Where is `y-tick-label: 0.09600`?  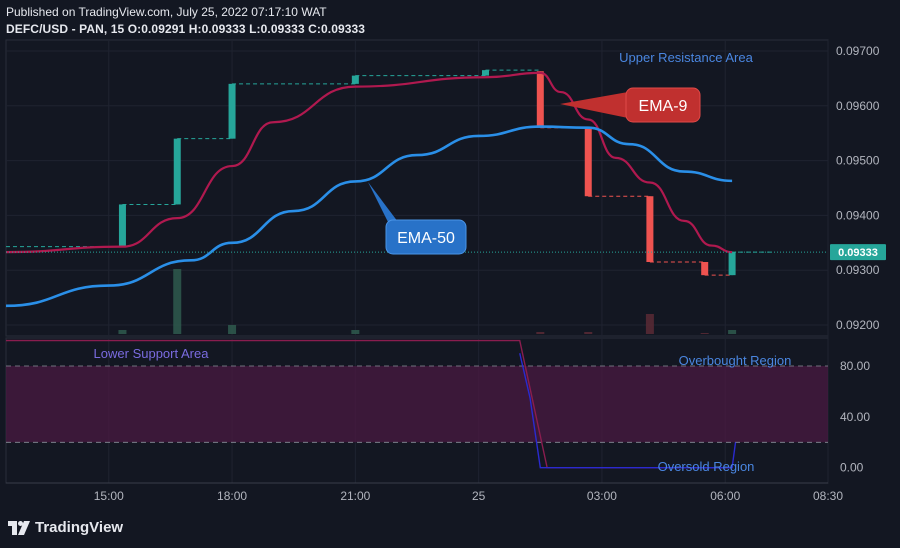
y-tick-label: 0.09600 is located at coordinates (858, 106).